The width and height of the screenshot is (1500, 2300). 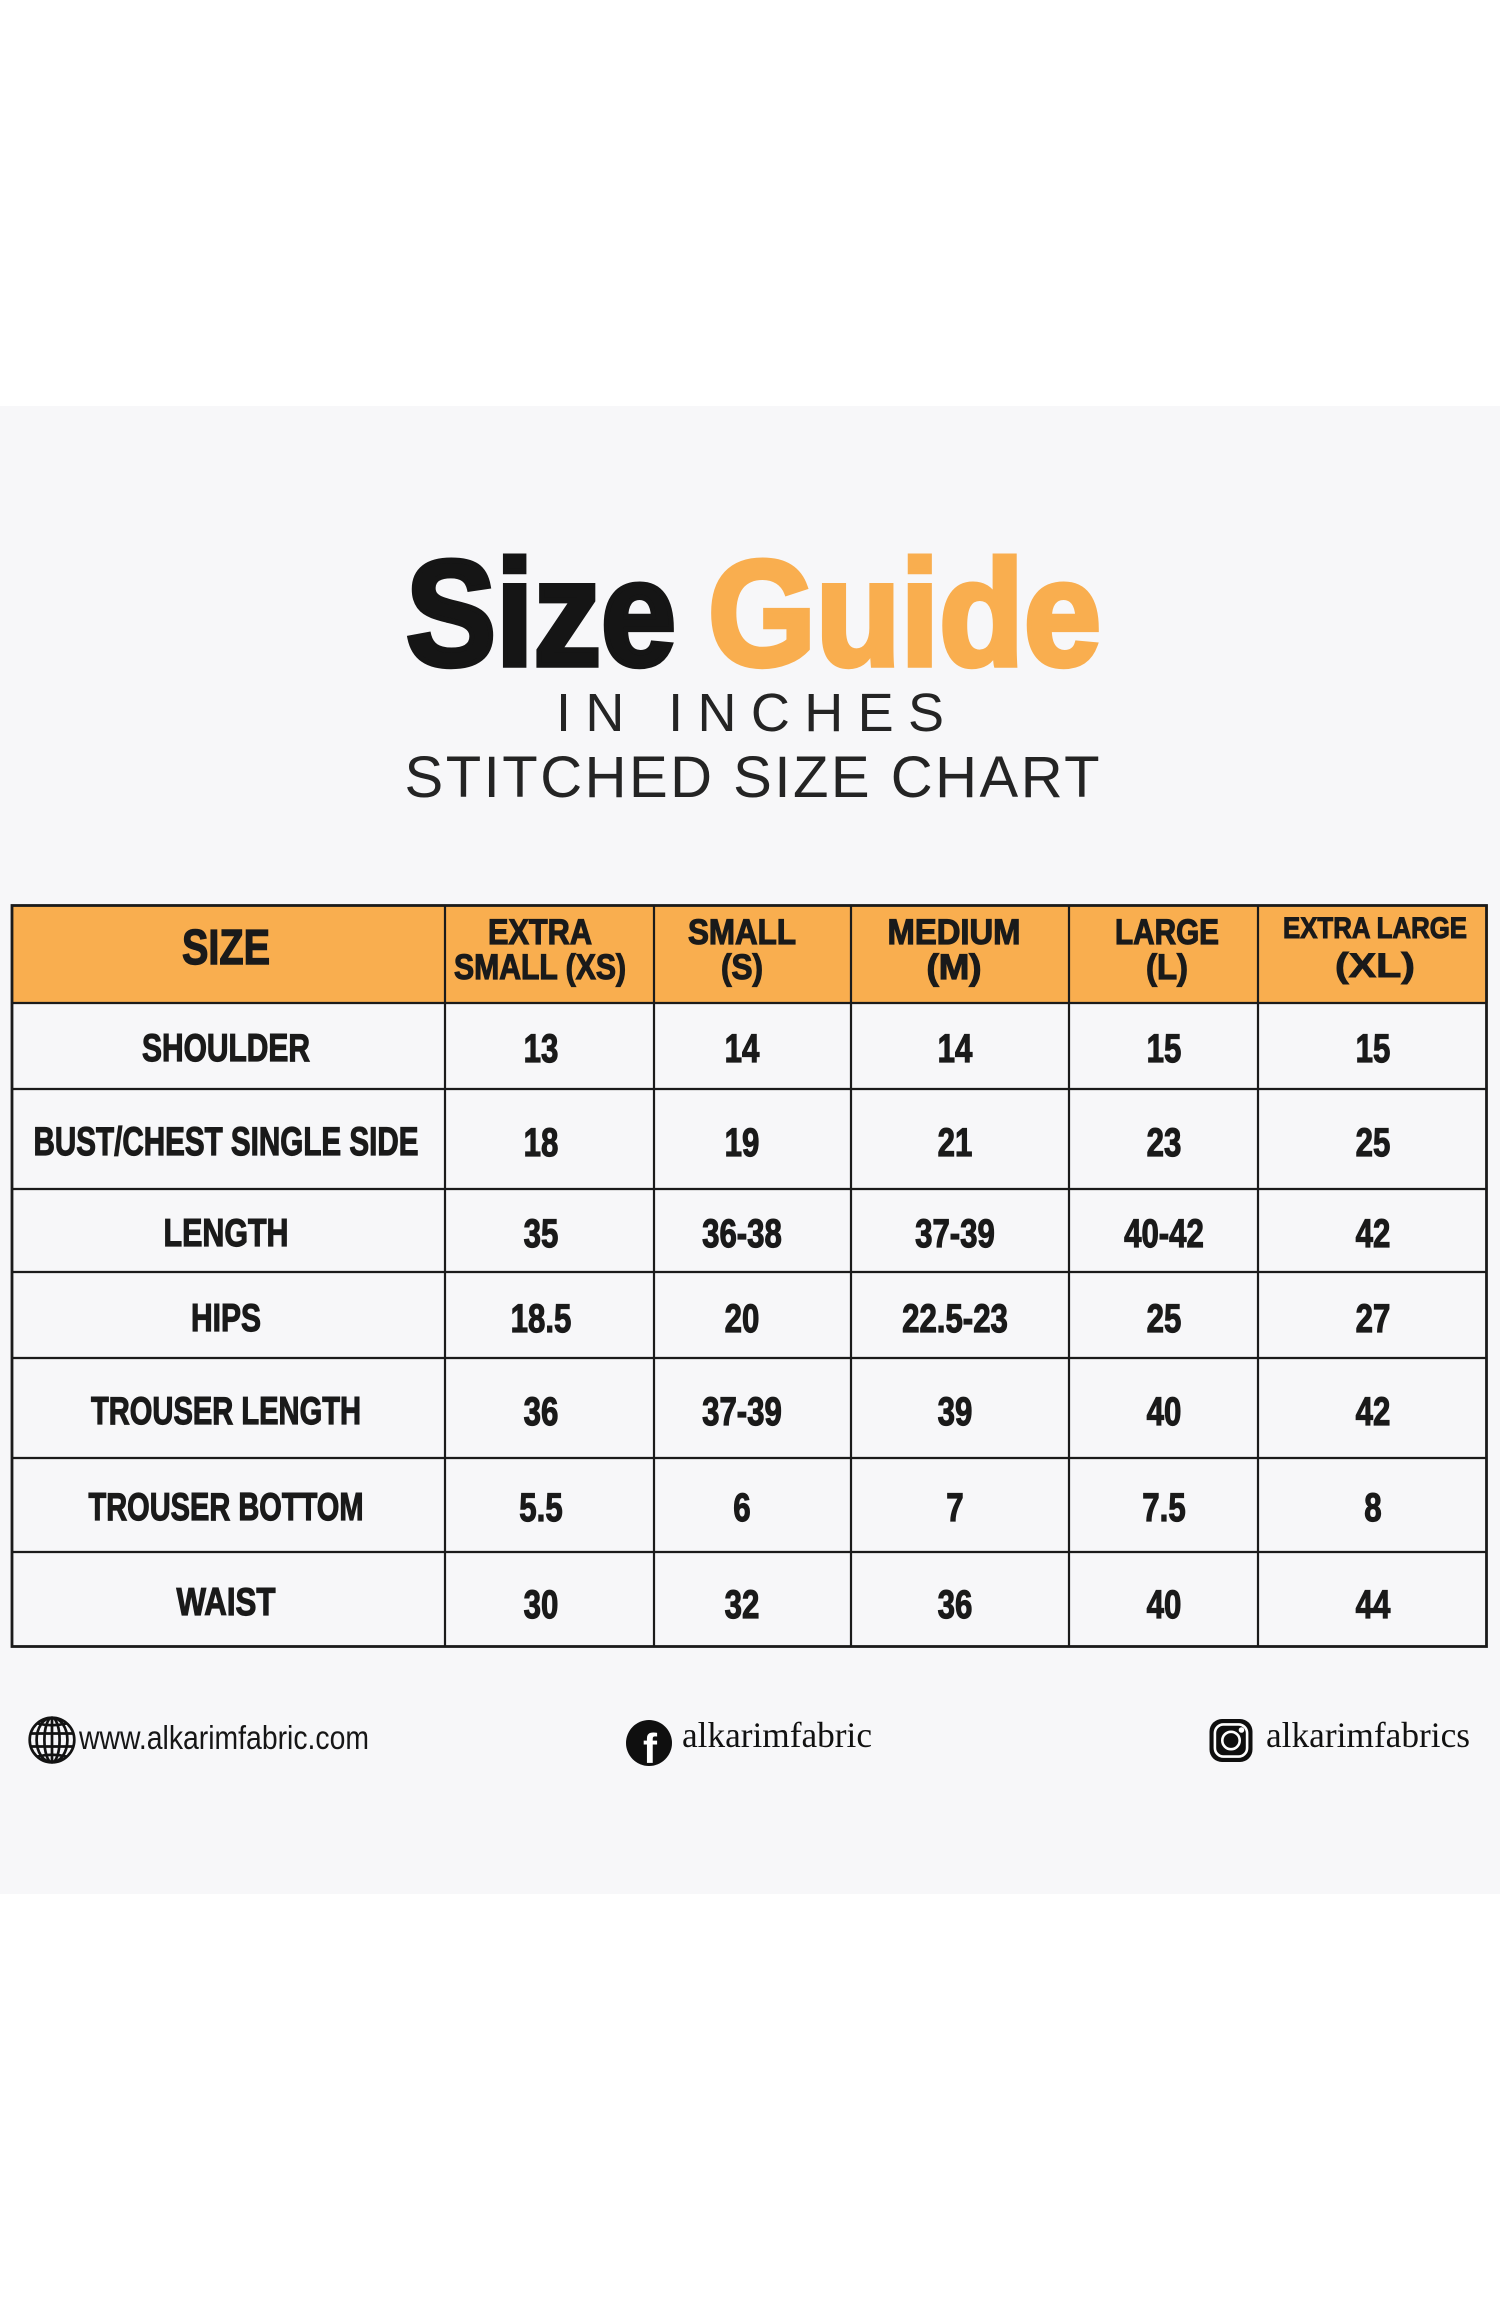 I want to click on svg-text: LARGE, so click(x=1167, y=932).